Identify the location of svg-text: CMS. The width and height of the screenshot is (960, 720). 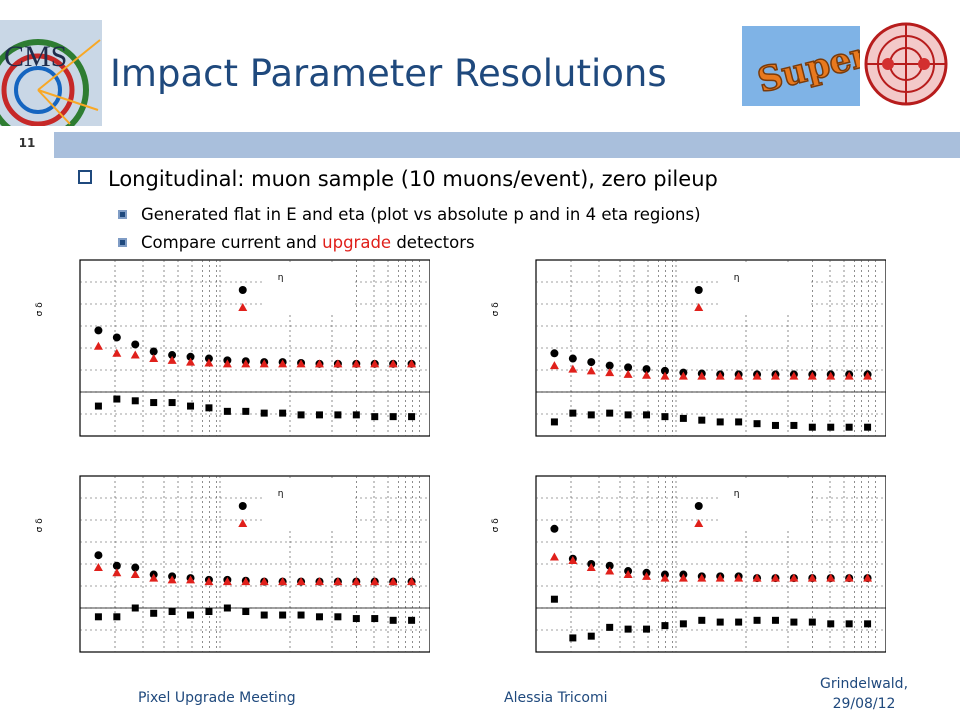
(35, 56).